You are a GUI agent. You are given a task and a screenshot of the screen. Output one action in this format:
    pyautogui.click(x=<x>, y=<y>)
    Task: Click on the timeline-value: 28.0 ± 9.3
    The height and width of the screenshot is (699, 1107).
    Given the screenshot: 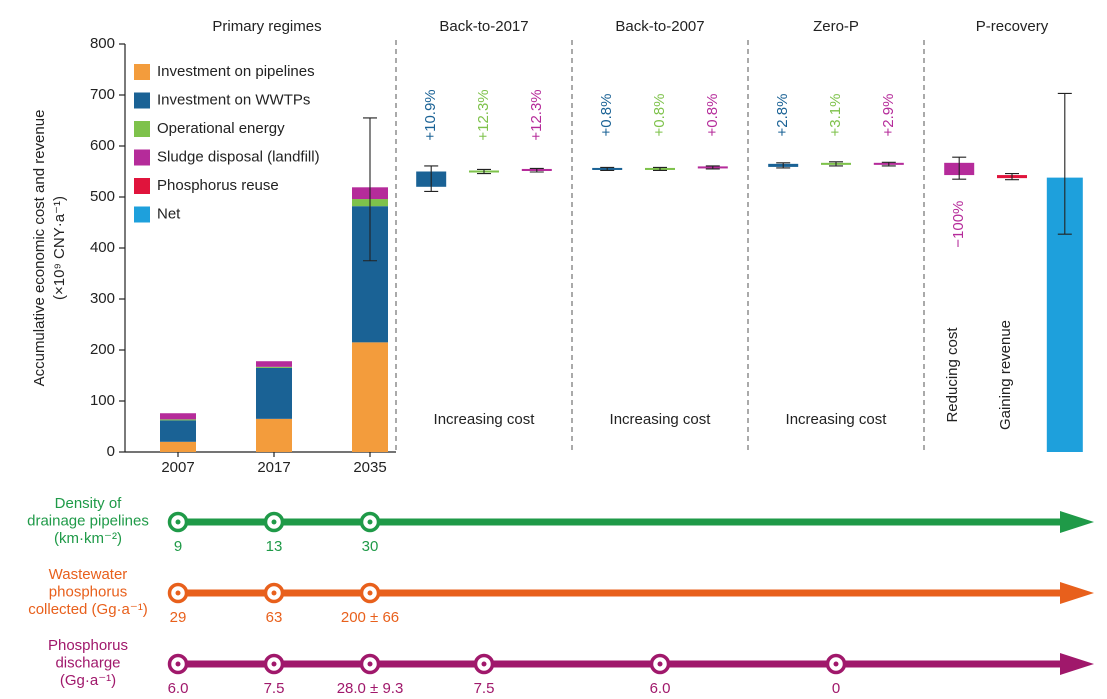 What is the action you would take?
    pyautogui.click(x=370, y=688)
    